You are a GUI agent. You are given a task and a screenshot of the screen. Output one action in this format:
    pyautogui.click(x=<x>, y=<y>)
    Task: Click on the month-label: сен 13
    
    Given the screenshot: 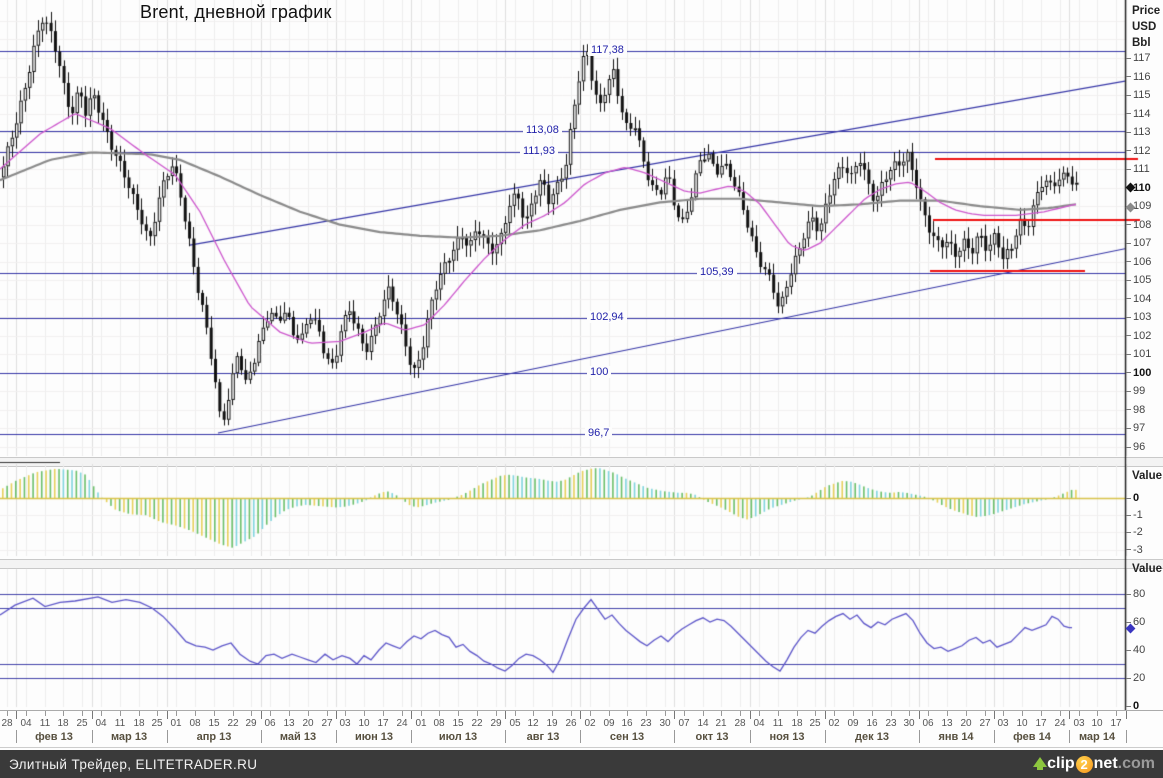 What is the action you would take?
    pyautogui.click(x=627, y=737)
    